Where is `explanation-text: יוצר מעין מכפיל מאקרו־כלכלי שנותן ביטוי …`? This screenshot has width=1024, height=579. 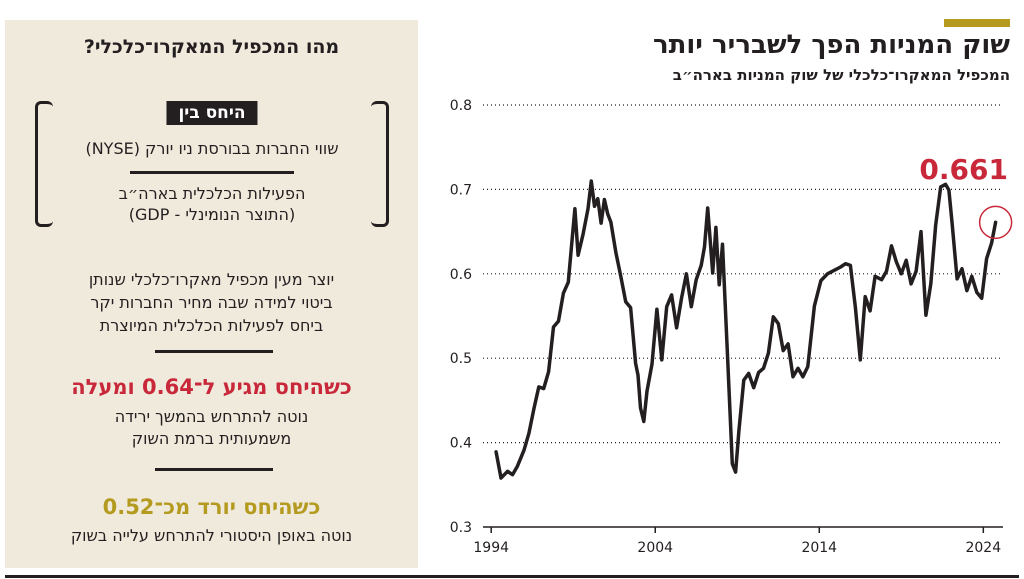 explanation-text: יוצר מעין מכפיל מאקרו־כלכלי שנותן ביטוי … is located at coordinates (211, 302).